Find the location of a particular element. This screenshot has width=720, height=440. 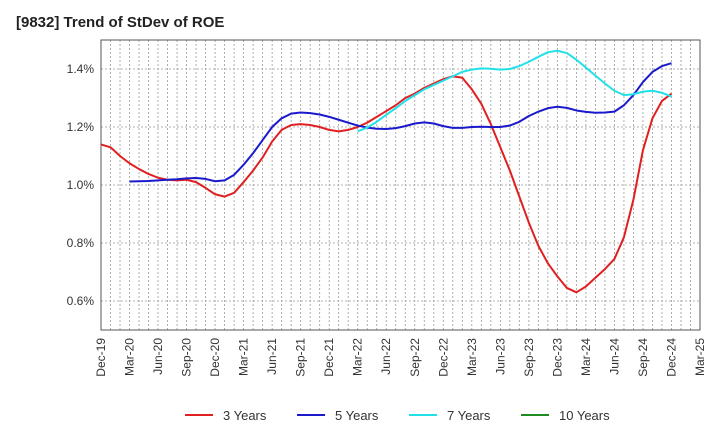

legend-label-7-years: 7 Years is located at coordinates (469, 415).